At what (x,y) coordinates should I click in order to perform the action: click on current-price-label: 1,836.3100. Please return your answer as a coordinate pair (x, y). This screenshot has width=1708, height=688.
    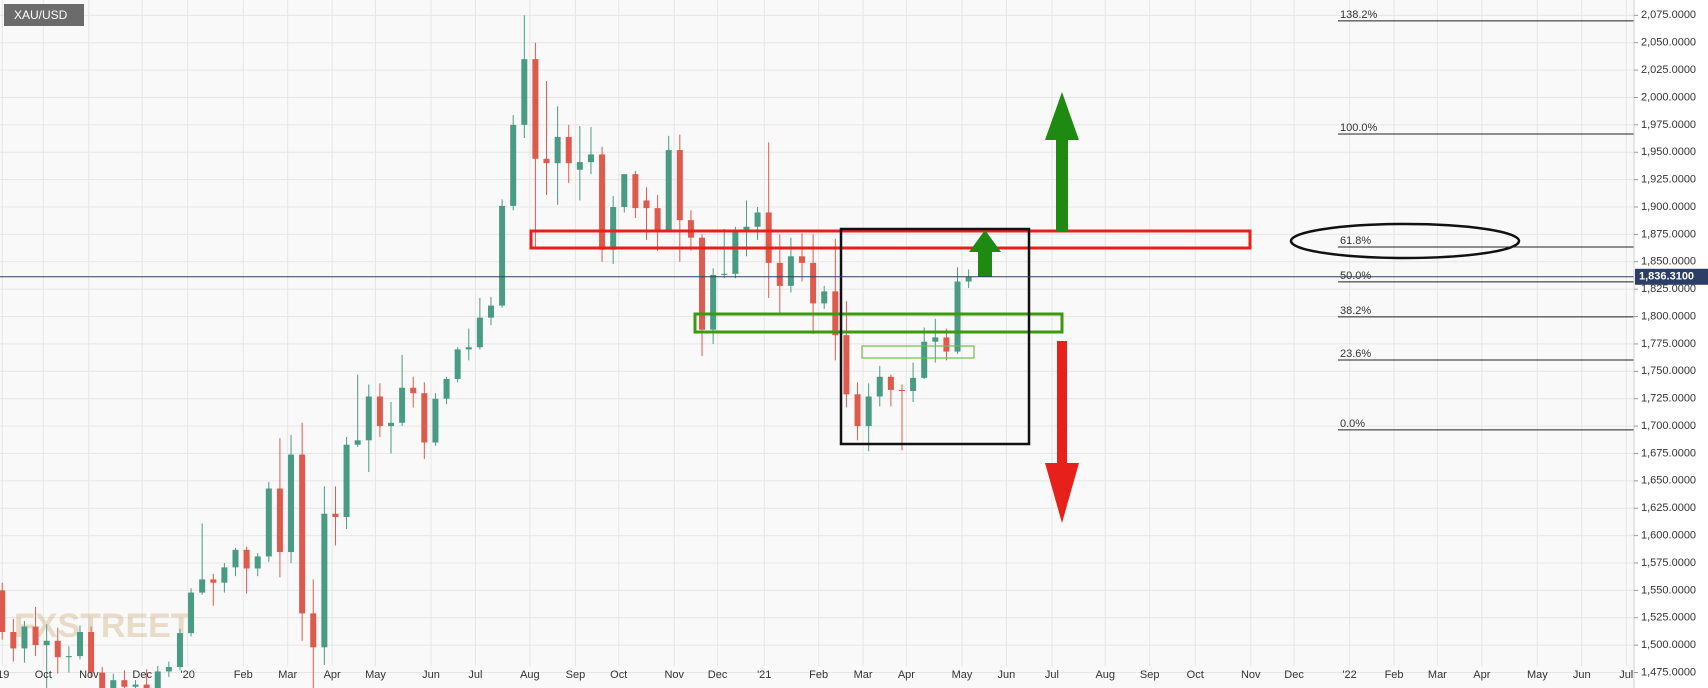
    Looking at the image, I should click on (1666, 277).